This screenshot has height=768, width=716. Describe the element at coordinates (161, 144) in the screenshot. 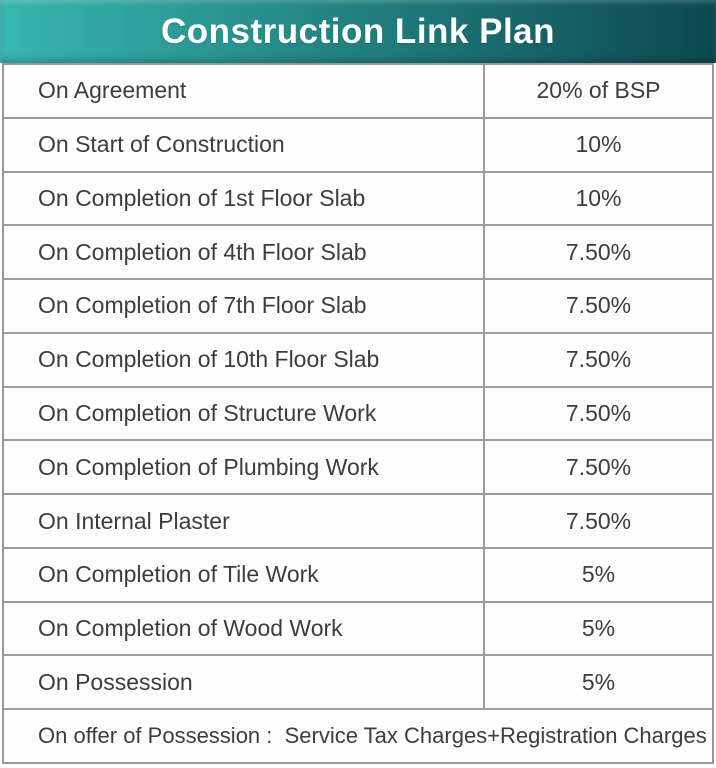

I see `milestone-label: On Start of Construction` at that location.